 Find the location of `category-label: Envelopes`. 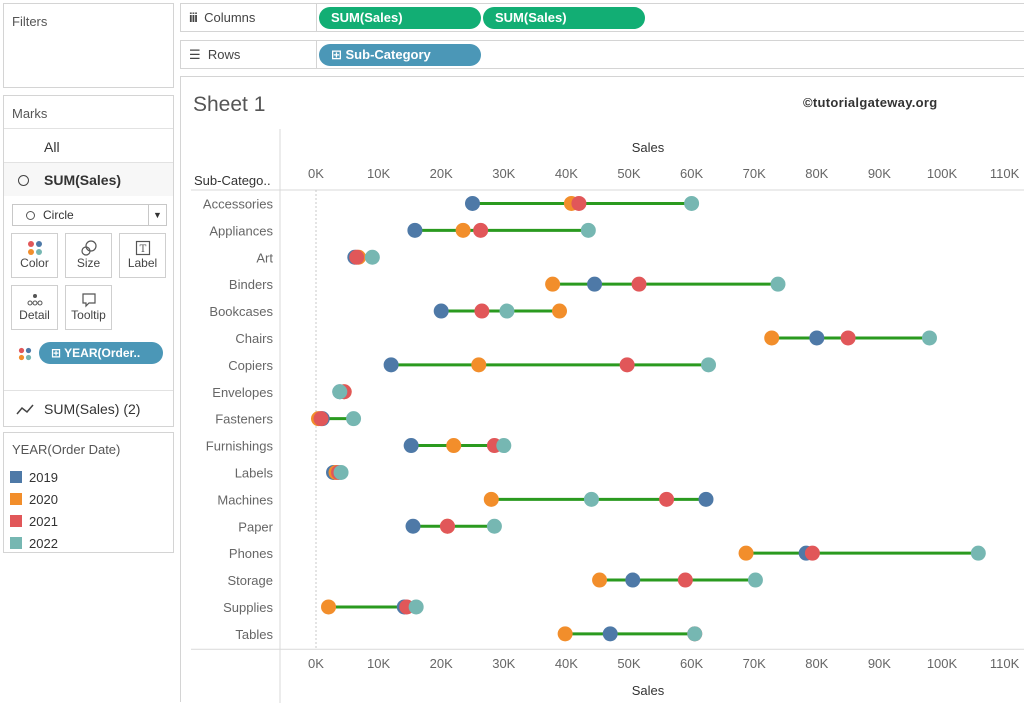

category-label: Envelopes is located at coordinates (242, 392).